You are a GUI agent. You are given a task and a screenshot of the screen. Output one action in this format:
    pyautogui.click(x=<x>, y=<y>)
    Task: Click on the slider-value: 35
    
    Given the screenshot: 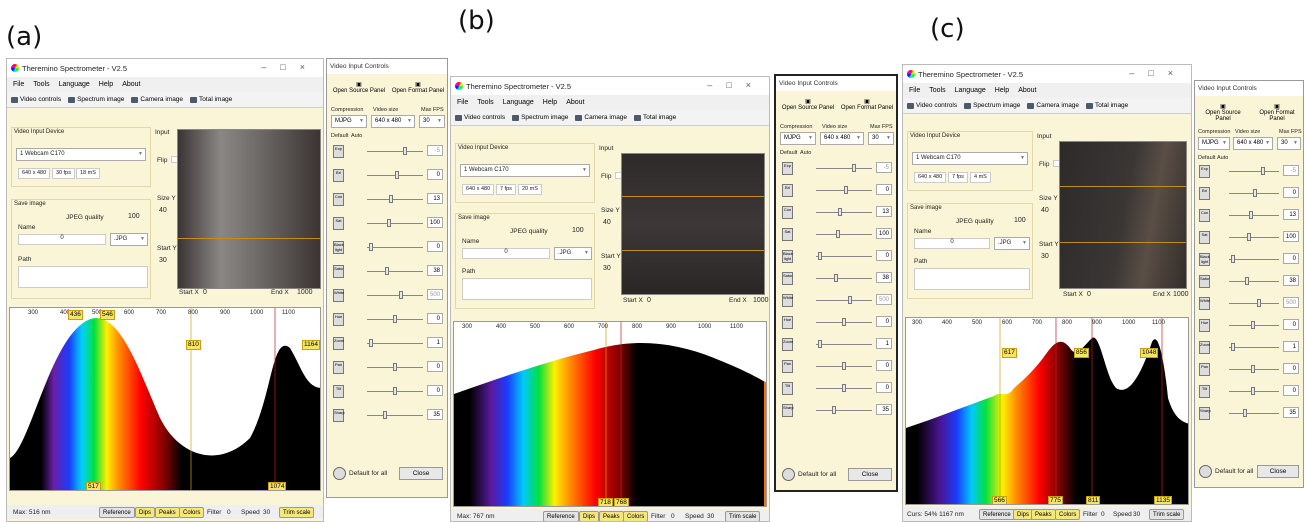 What is the action you would take?
    pyautogui.click(x=435, y=414)
    